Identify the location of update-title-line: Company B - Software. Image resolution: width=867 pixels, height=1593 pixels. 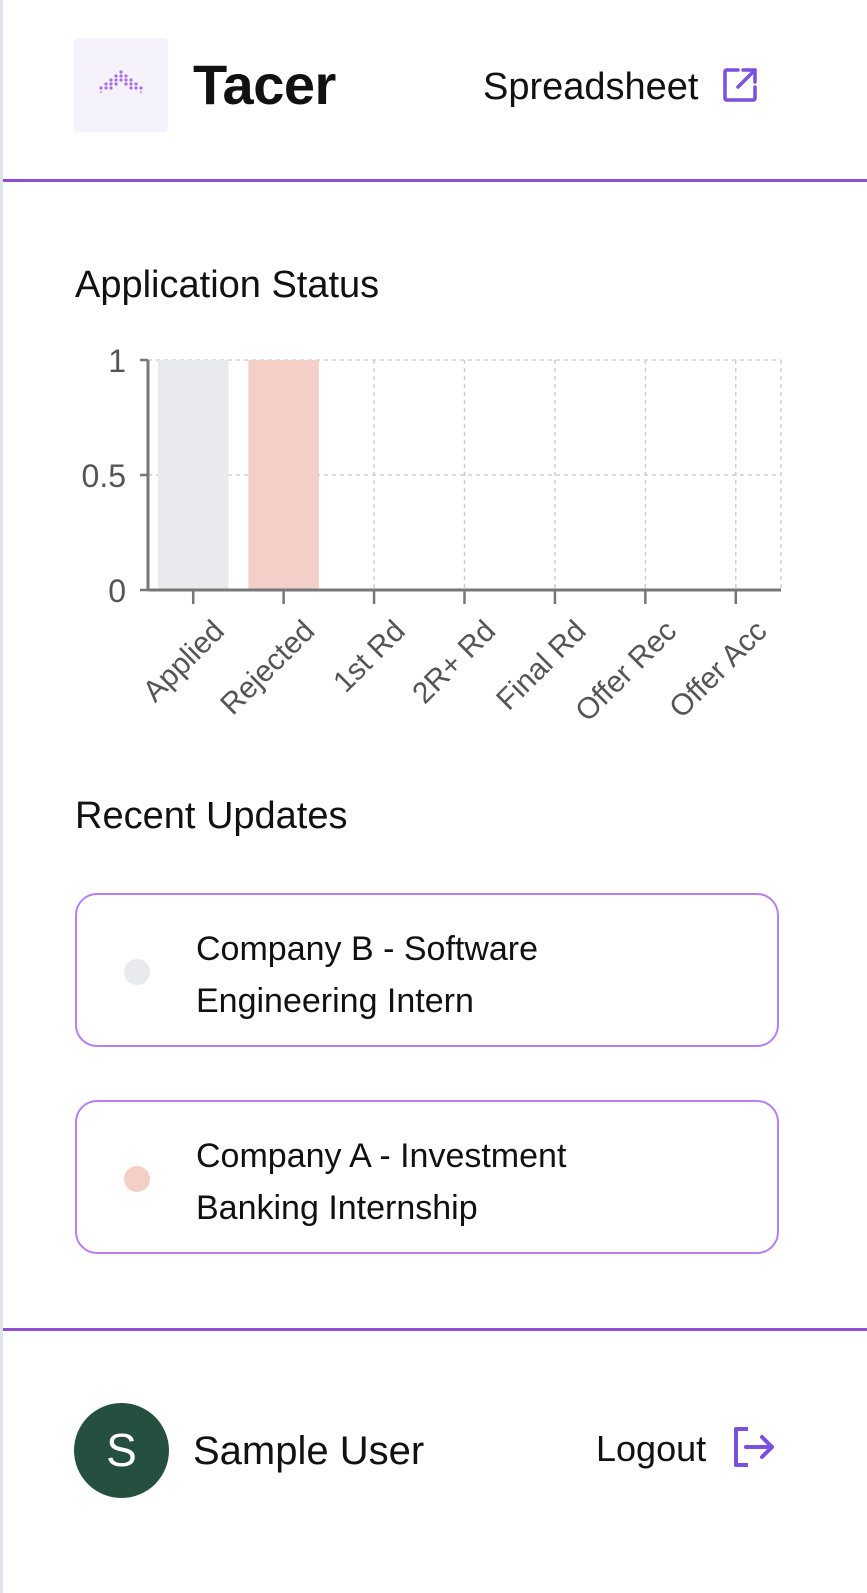
(367, 949).